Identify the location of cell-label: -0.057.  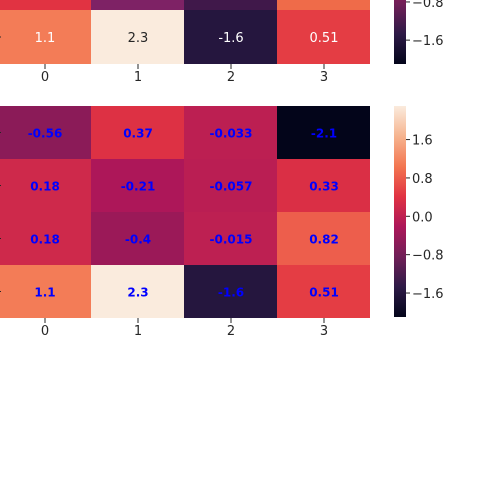
(231, 187).